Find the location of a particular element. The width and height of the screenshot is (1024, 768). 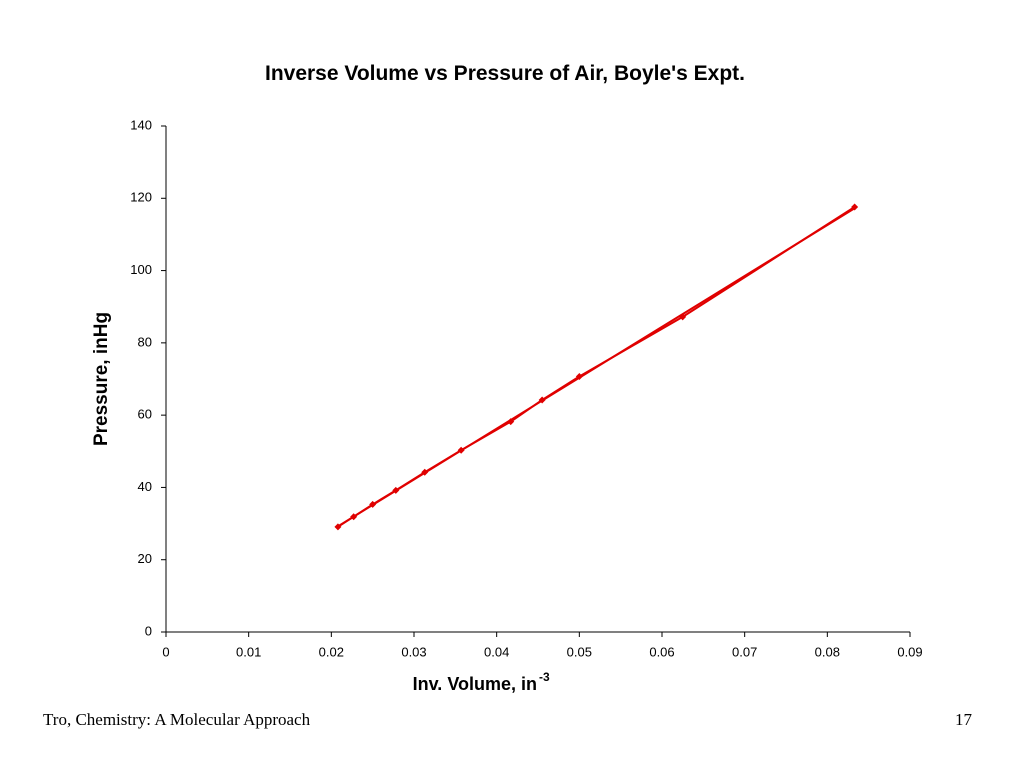

y-tick-label: 0 is located at coordinates (148, 630).